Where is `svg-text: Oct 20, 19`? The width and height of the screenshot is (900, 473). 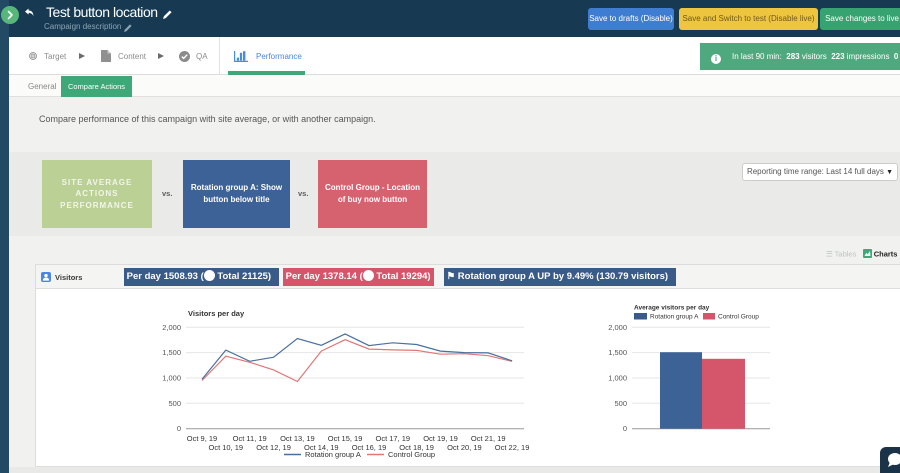
svg-text: Oct 20, 19 is located at coordinates (464, 447).